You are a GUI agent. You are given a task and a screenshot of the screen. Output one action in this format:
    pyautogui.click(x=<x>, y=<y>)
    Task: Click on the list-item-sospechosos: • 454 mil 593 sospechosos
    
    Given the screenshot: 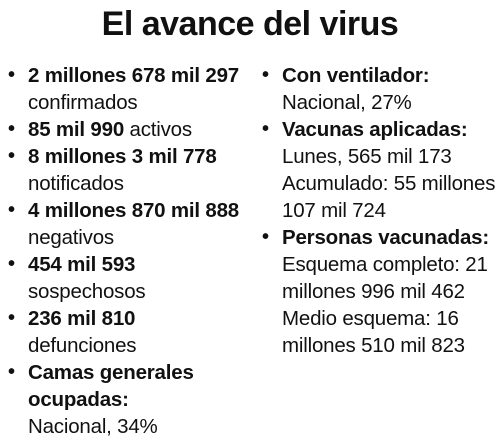 What is the action you would take?
    pyautogui.click(x=128, y=278)
    